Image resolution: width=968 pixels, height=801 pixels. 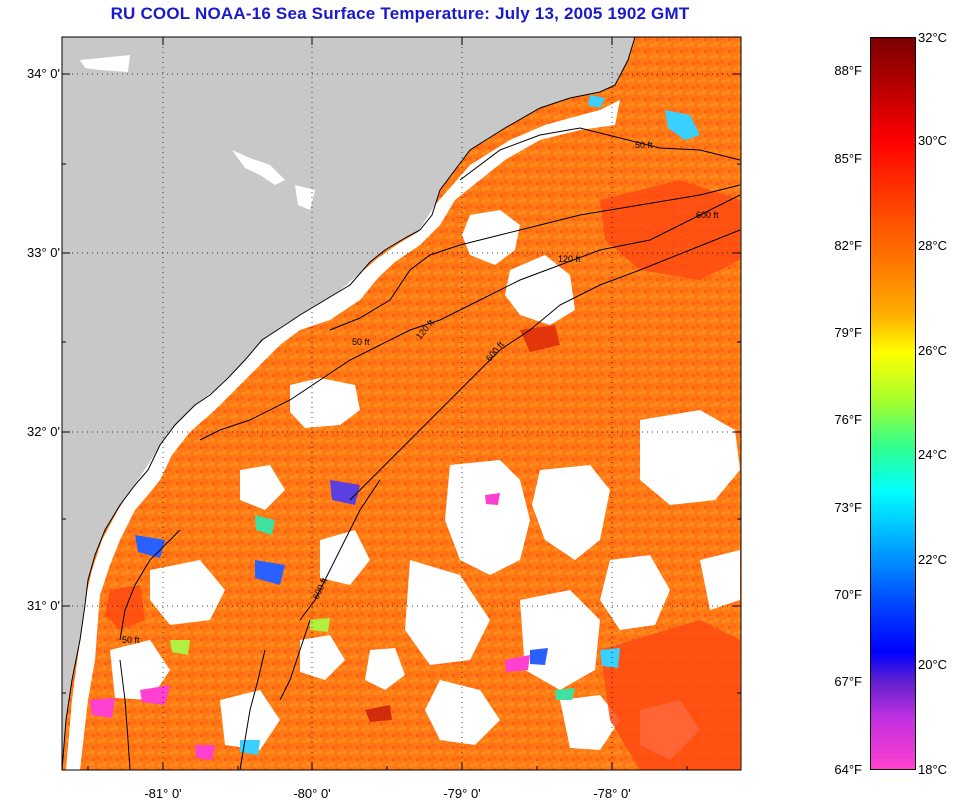 I want to click on lat-label-33: 33° 0', so click(x=43, y=252).